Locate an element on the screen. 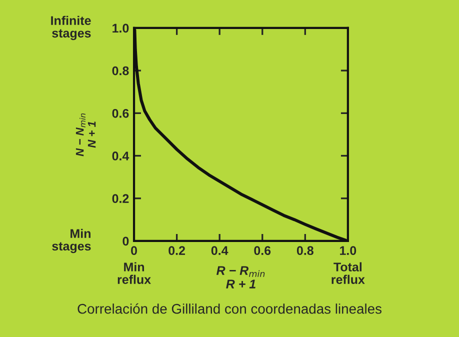 The image size is (459, 337). text: Min reflux is located at coordinates (134, 273).